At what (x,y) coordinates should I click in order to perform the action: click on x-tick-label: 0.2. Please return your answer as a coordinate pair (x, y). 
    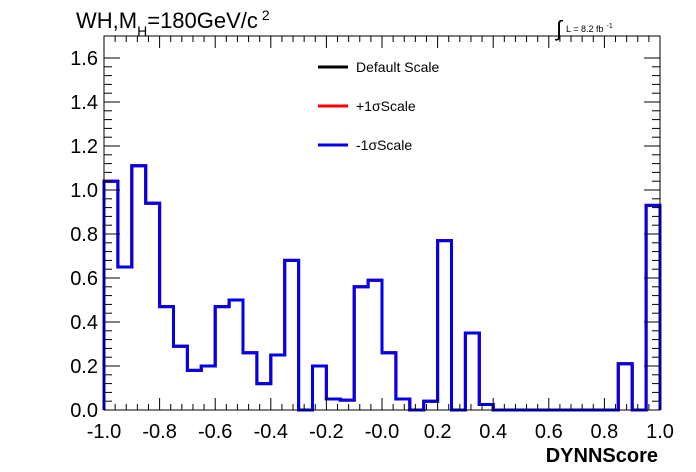
    Looking at the image, I should click on (438, 432).